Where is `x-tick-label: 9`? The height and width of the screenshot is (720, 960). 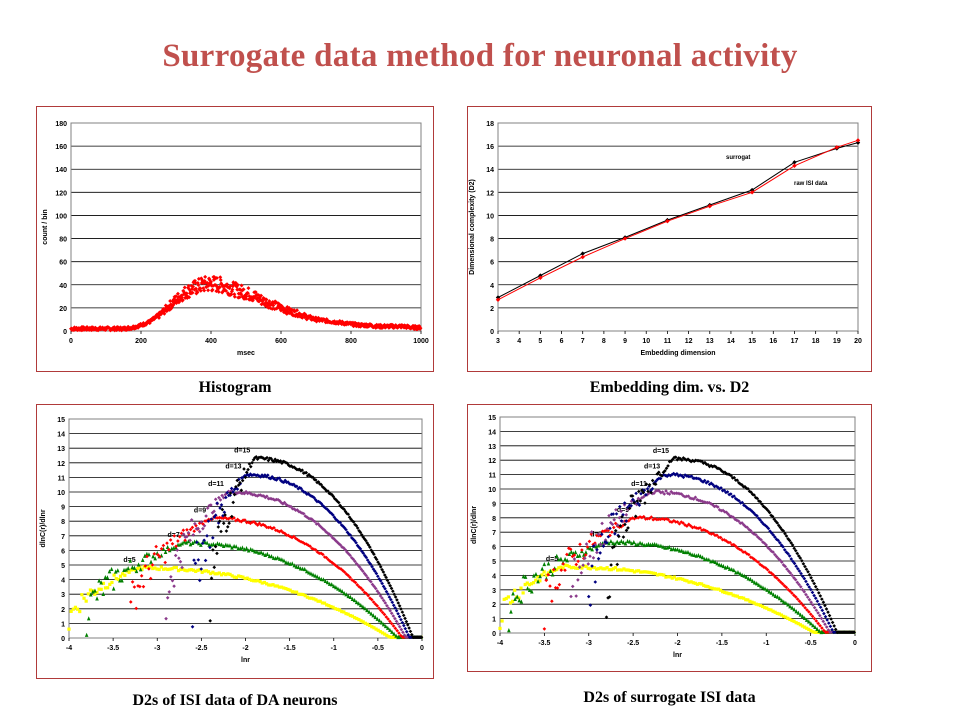
x-tick-label: 9 is located at coordinates (625, 341).